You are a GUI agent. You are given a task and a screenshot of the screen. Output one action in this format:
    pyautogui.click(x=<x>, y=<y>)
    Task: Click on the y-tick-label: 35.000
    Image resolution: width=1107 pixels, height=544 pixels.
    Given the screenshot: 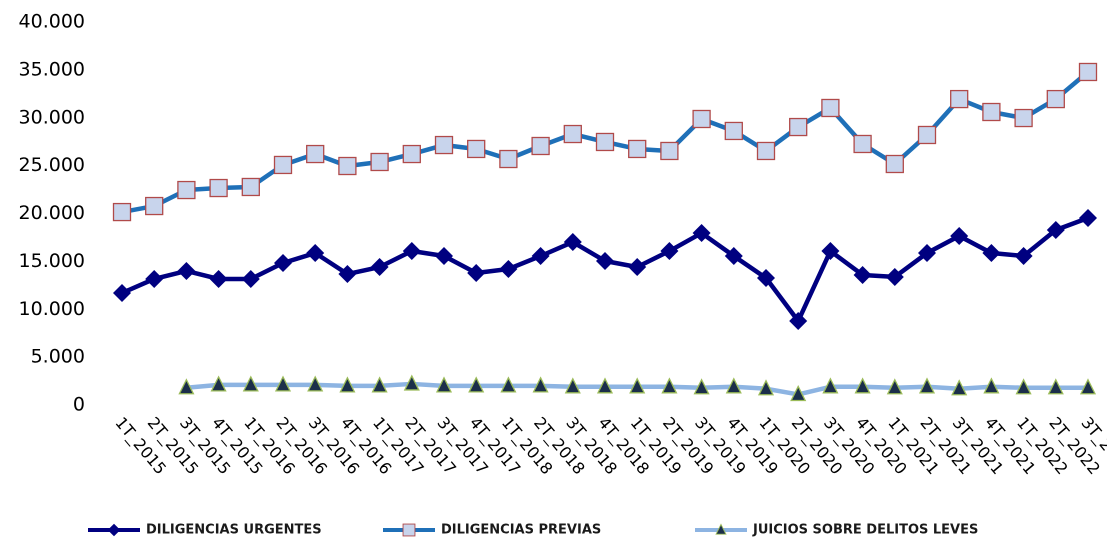 What is the action you would take?
    pyautogui.click(x=52, y=69)
    